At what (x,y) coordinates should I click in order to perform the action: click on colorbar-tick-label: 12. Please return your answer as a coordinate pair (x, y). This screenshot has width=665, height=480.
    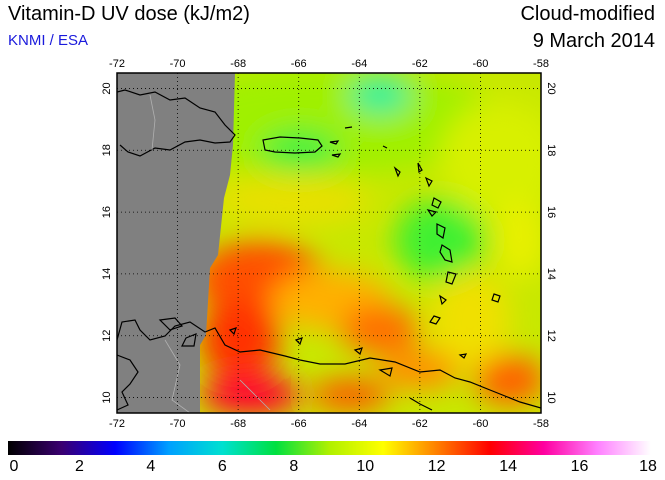
    Looking at the image, I should click on (436, 466).